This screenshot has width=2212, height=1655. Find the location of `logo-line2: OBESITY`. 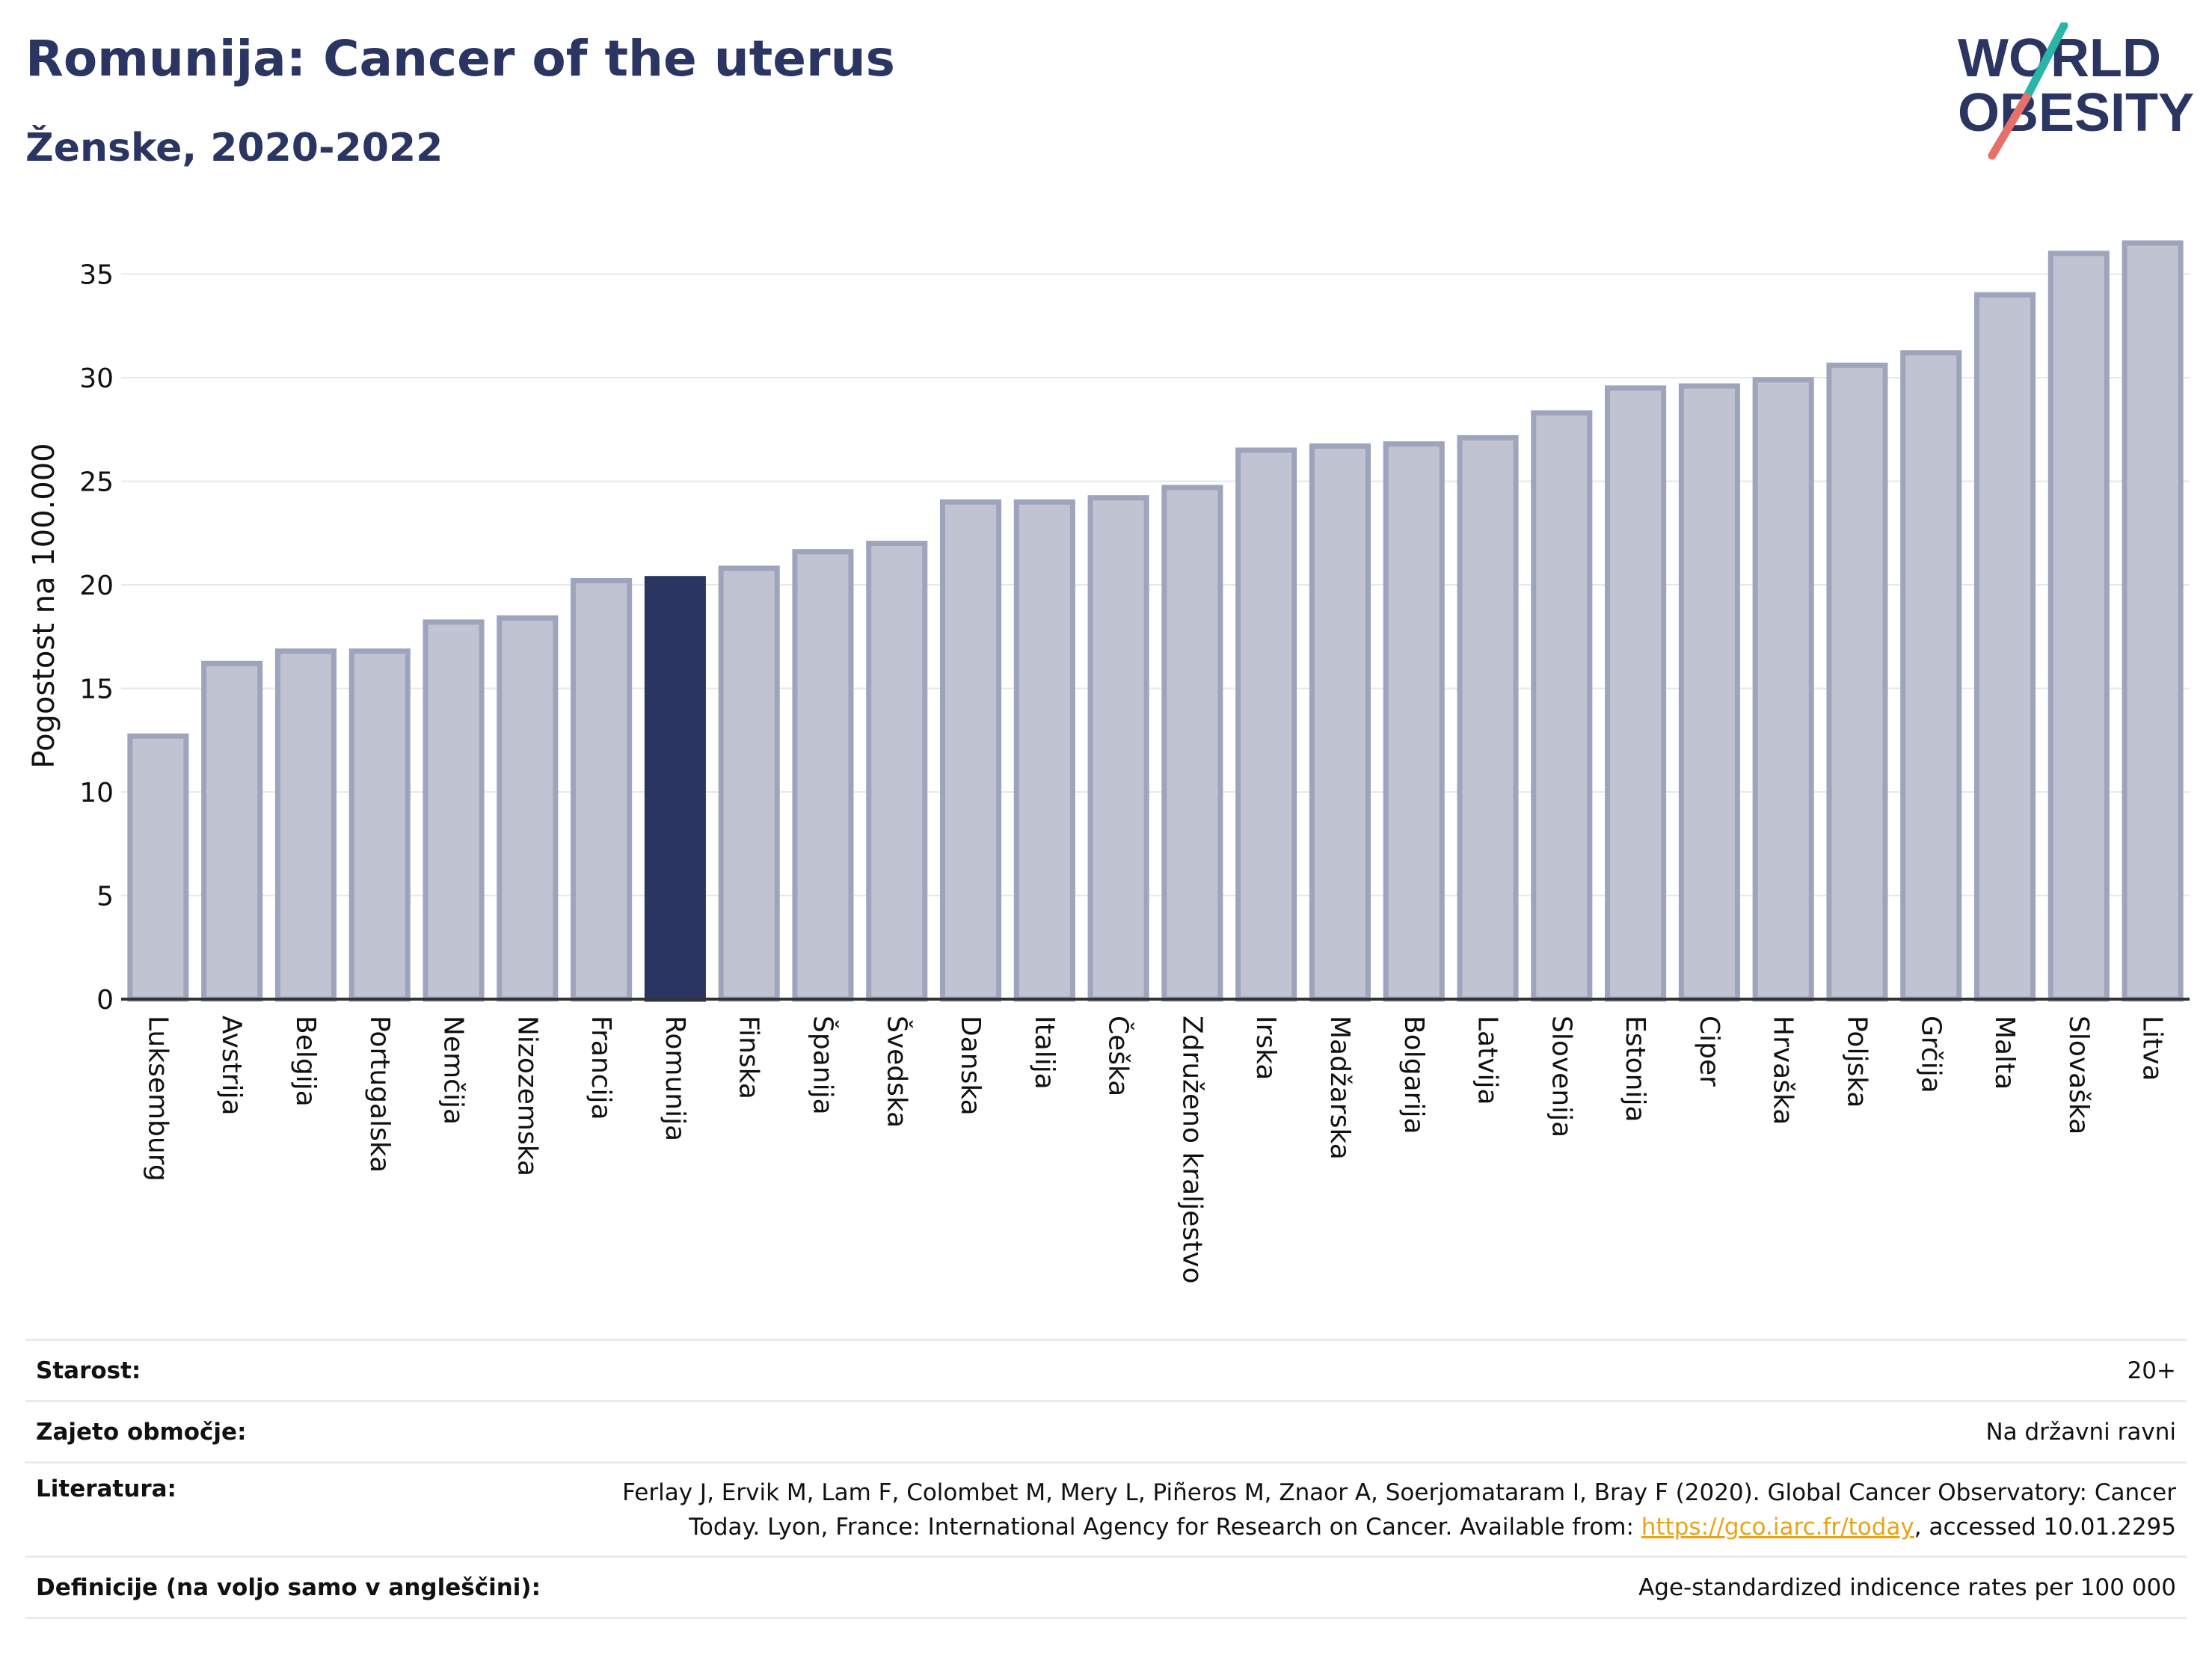

logo-line2: OBESITY is located at coordinates (2076, 113).